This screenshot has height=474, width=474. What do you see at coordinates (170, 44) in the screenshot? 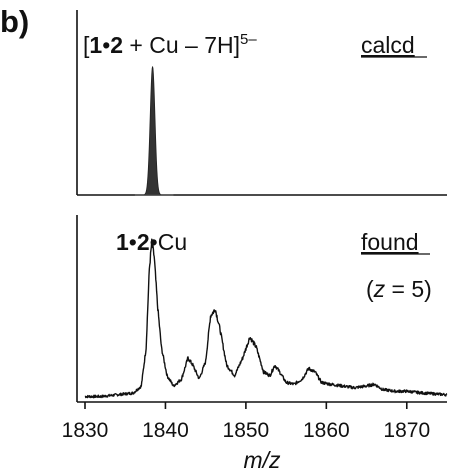
I see `calcd-annotation: [1•2 + Cu – 7H]5–` at bounding box center [170, 44].